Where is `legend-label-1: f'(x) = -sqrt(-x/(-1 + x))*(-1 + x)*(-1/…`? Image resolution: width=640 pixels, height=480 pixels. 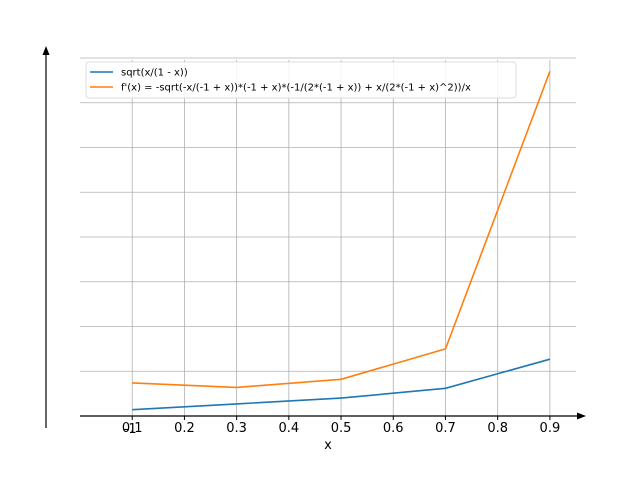 legend-label-1: f'(x) = -sqrt(-x/(-1 + x))*(-1 + x)*(-1/… is located at coordinates (296, 88).